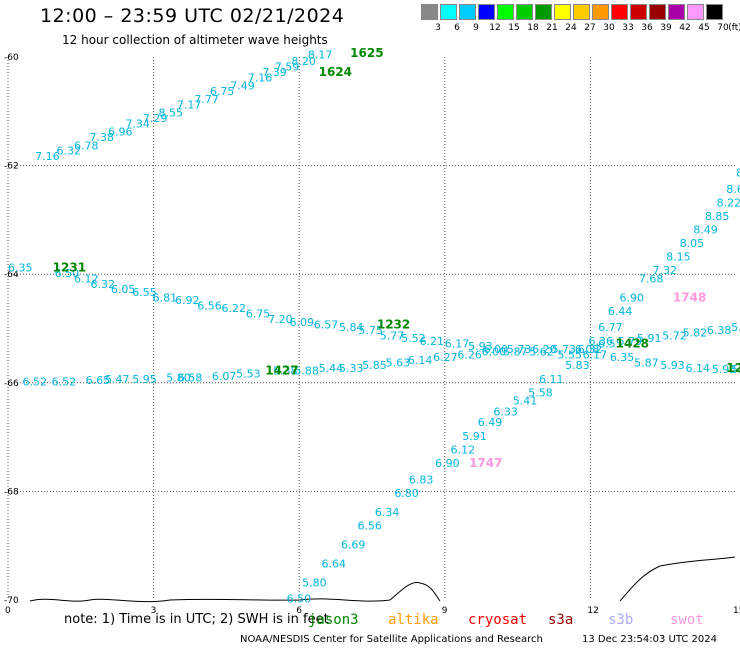  What do you see at coordinates (335, 72) in the screenshot?
I see `pass-time-label: 1624` at bounding box center [335, 72].